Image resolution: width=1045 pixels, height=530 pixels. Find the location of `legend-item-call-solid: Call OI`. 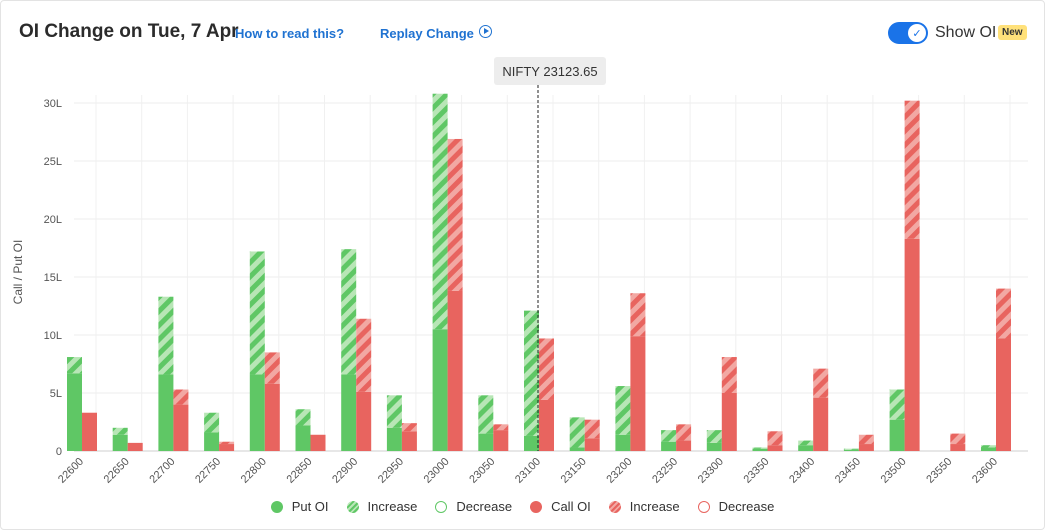

legend-item-call-solid: Call OI is located at coordinates (560, 506).